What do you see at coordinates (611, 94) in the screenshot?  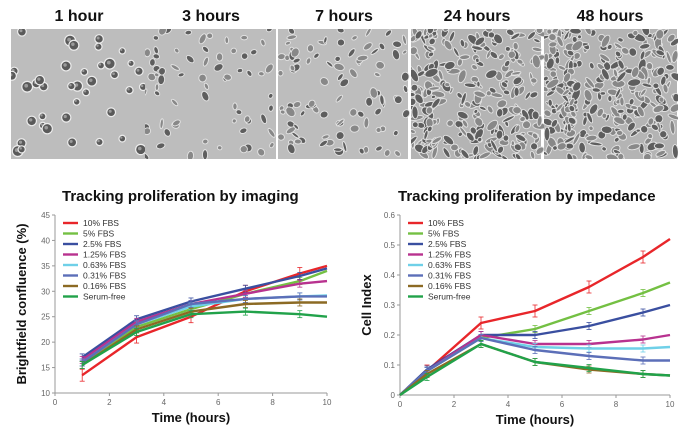 I see `micrograph-48h` at bounding box center [611, 94].